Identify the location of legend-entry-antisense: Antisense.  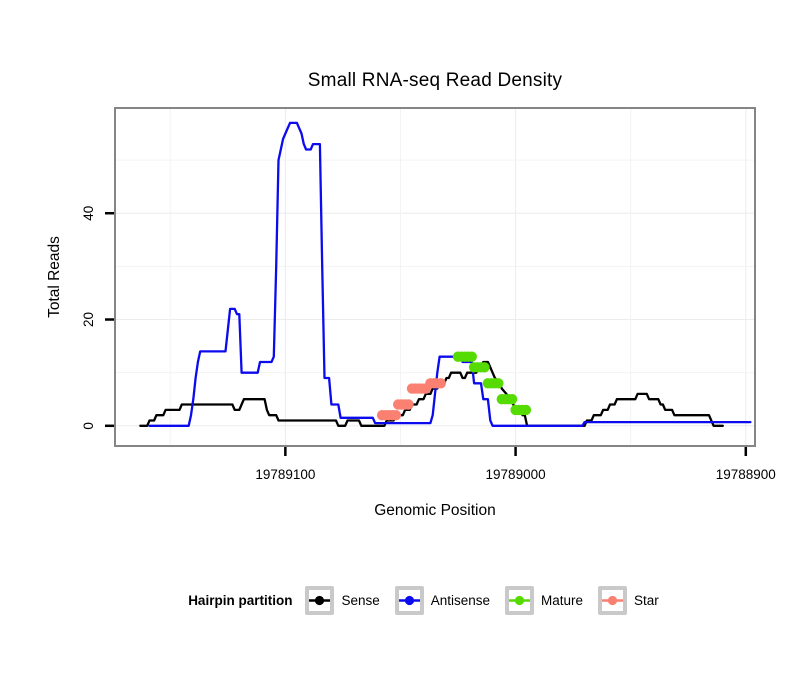
(442, 600).